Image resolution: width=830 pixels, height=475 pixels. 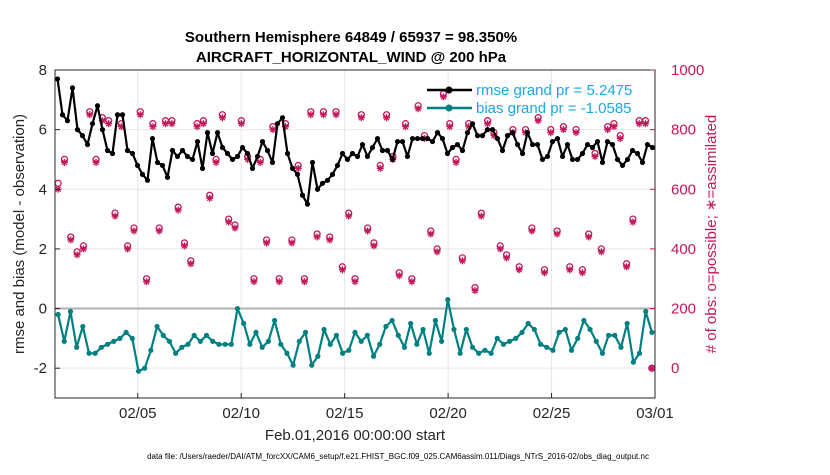 What do you see at coordinates (711, 234) in the screenshot?
I see `y-axis-label-right: # of obs: o=possible; ∗=assimilated` at bounding box center [711, 234].